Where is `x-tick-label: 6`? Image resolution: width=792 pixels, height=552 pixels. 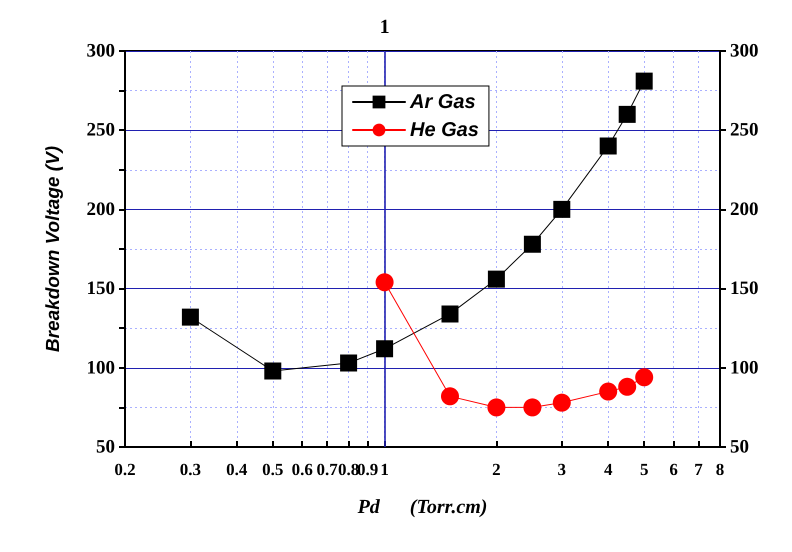
x-tick-label: 6 is located at coordinates (673, 469).